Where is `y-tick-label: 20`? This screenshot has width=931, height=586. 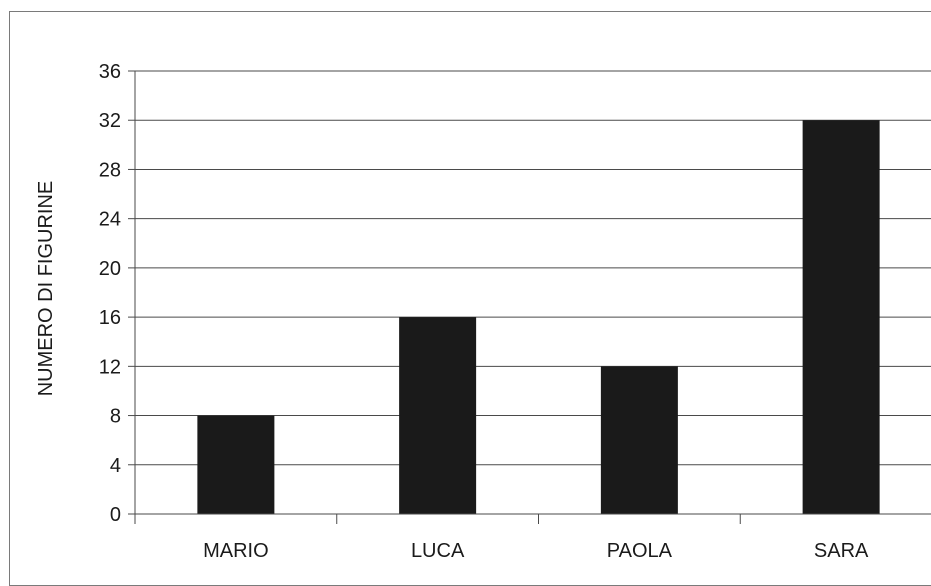
y-tick-label: 20 is located at coordinates (110, 269).